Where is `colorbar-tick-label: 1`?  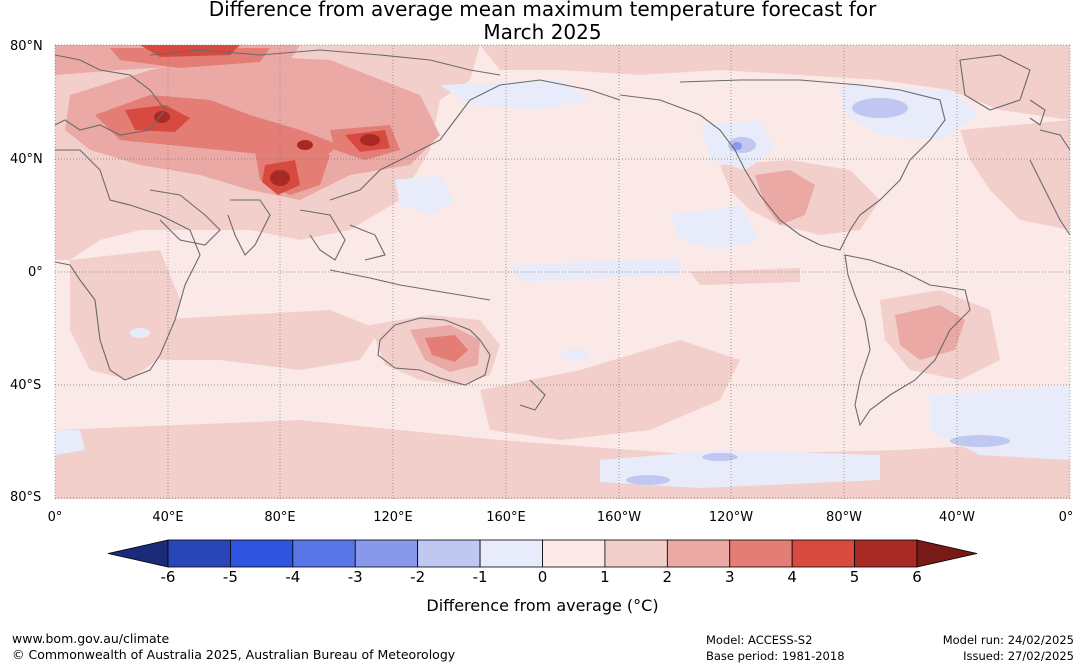
colorbar-tick-label: 1 is located at coordinates (605, 577).